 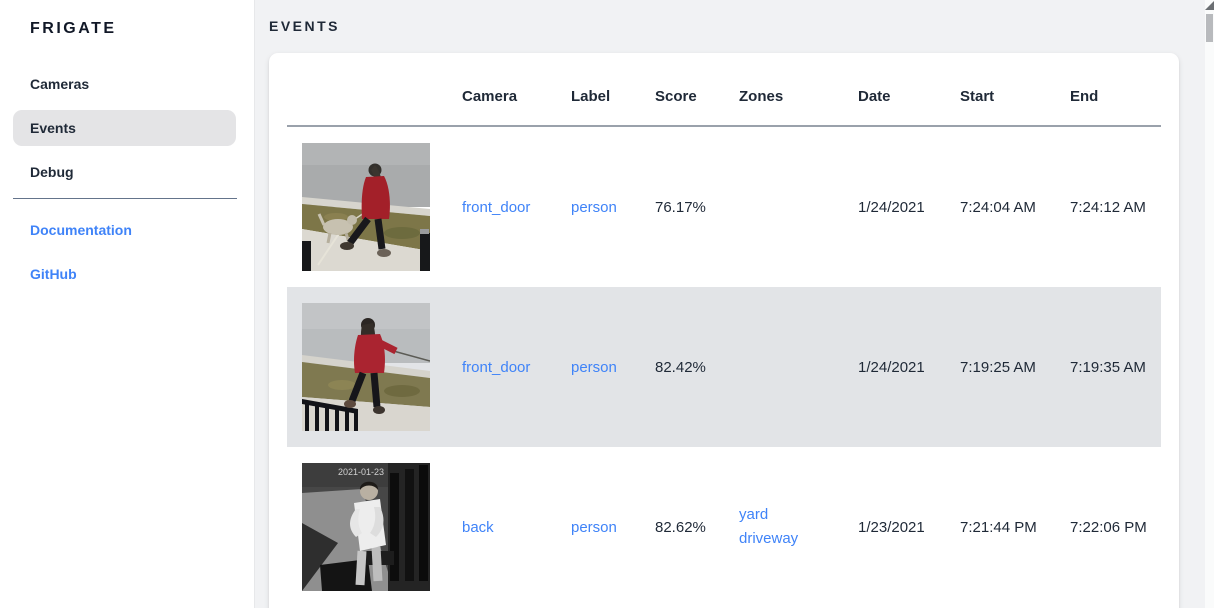 What do you see at coordinates (1209, 304) in the screenshot?
I see `vertical-scrollbar` at bounding box center [1209, 304].